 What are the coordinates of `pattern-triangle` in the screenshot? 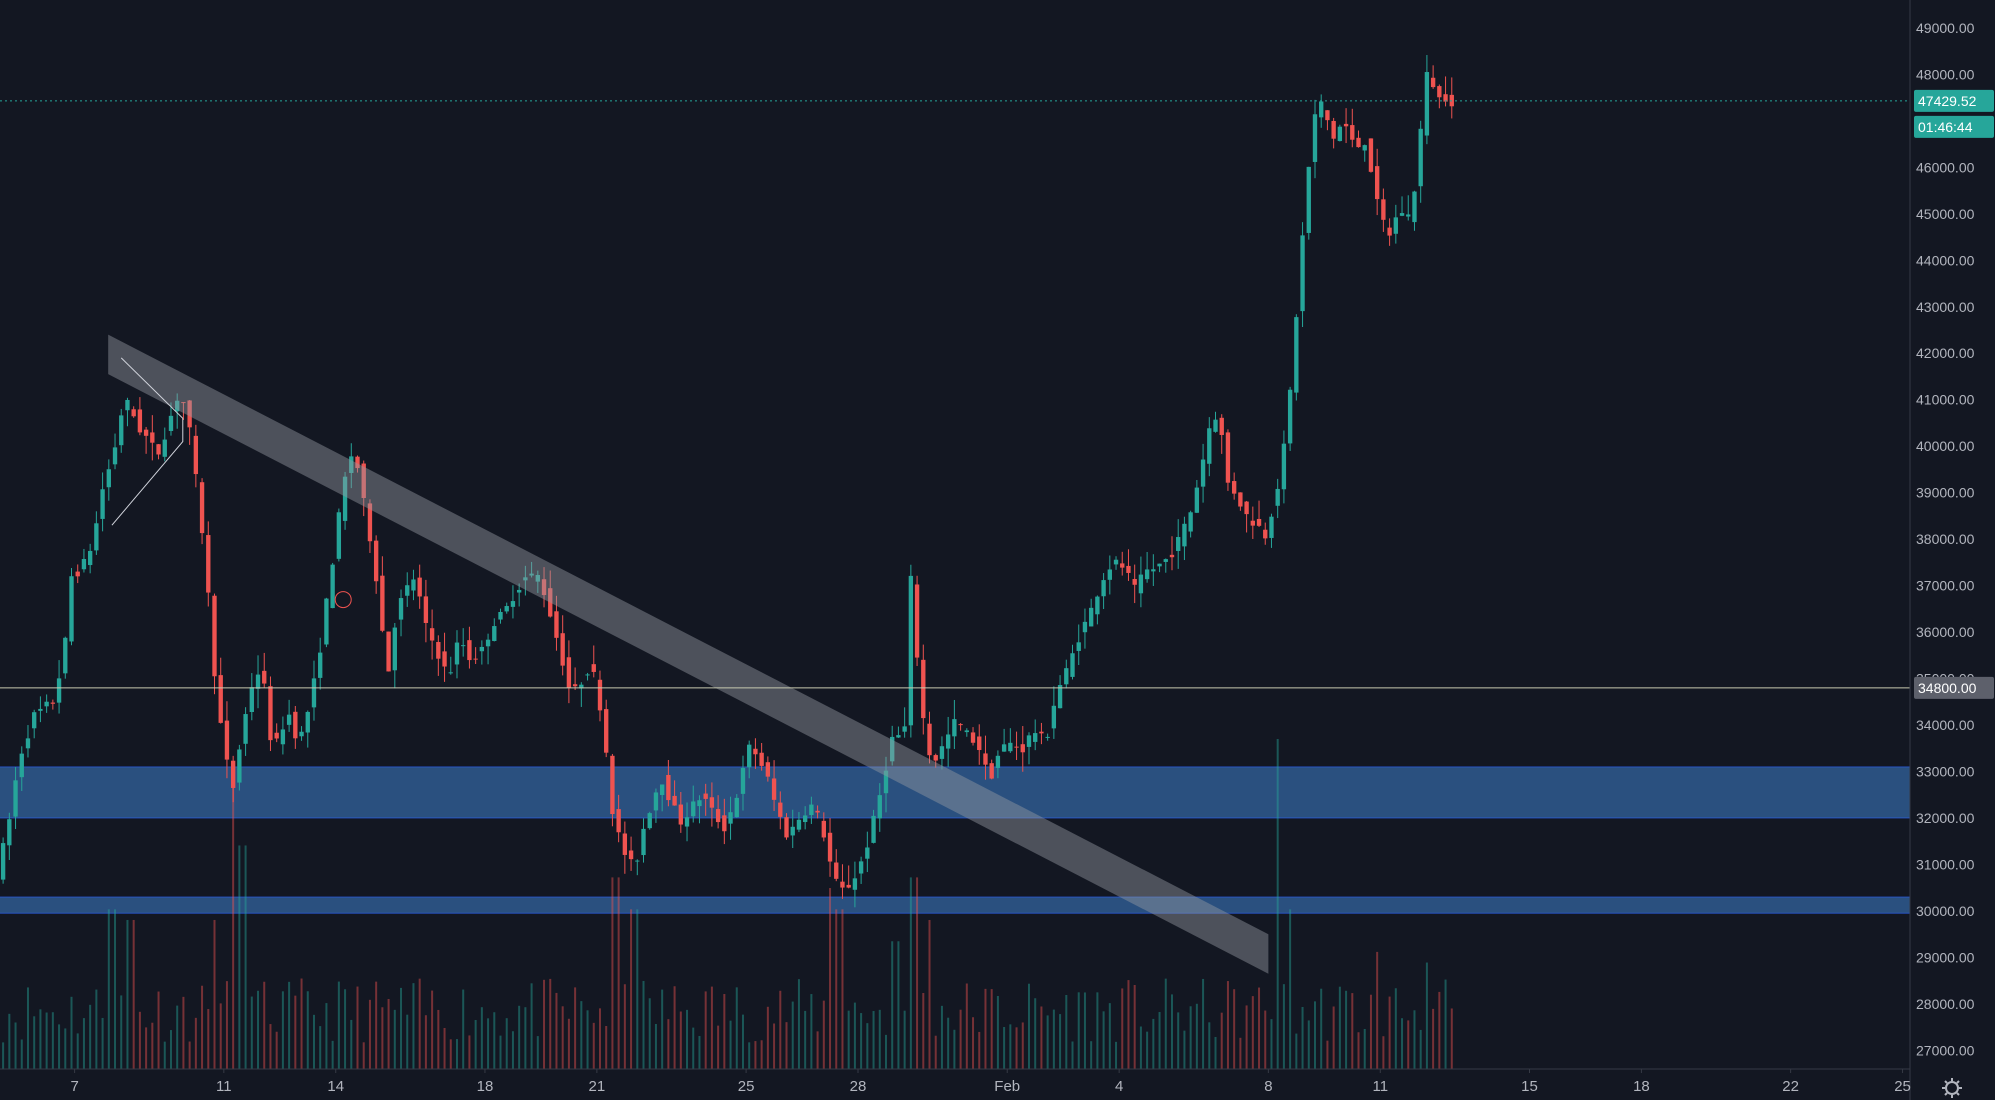 It's located at (147, 441).